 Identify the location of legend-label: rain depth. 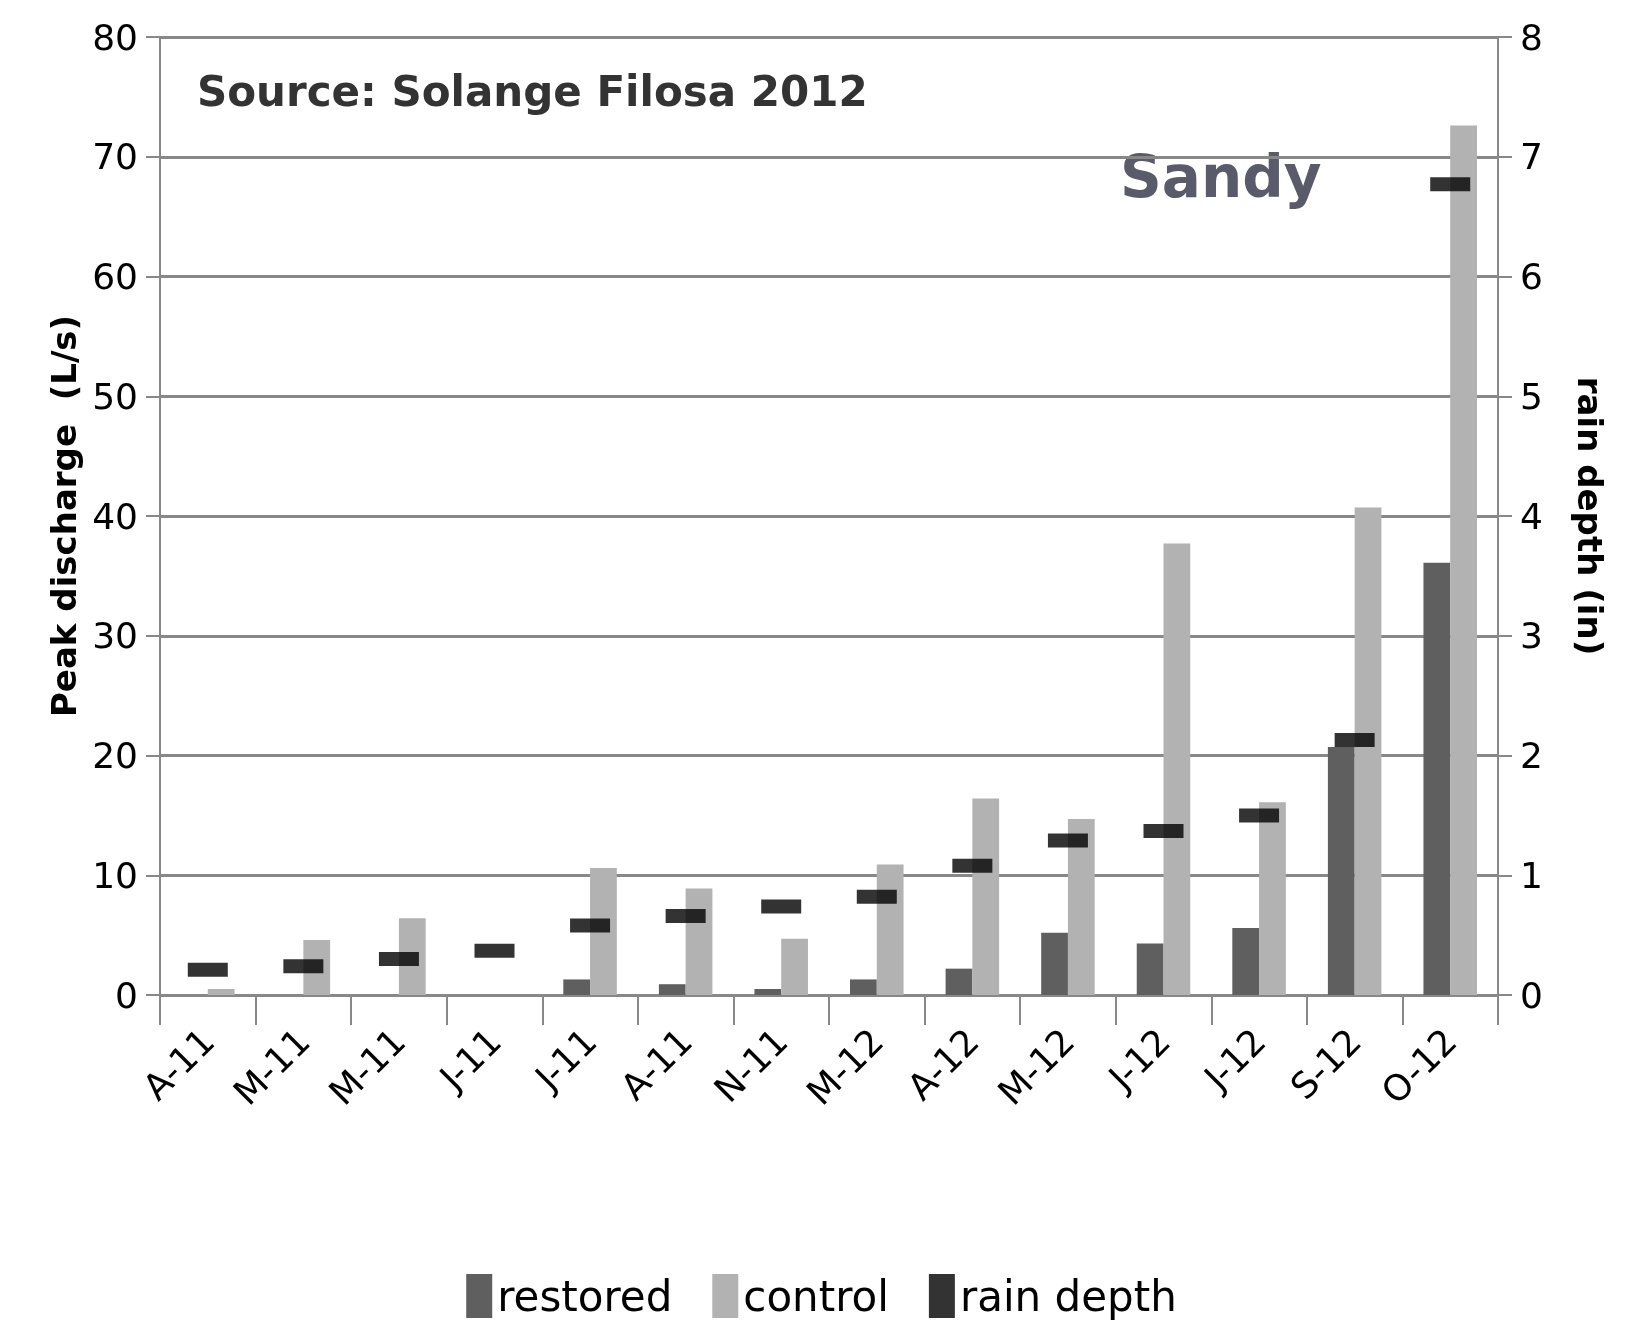
(1068, 1296).